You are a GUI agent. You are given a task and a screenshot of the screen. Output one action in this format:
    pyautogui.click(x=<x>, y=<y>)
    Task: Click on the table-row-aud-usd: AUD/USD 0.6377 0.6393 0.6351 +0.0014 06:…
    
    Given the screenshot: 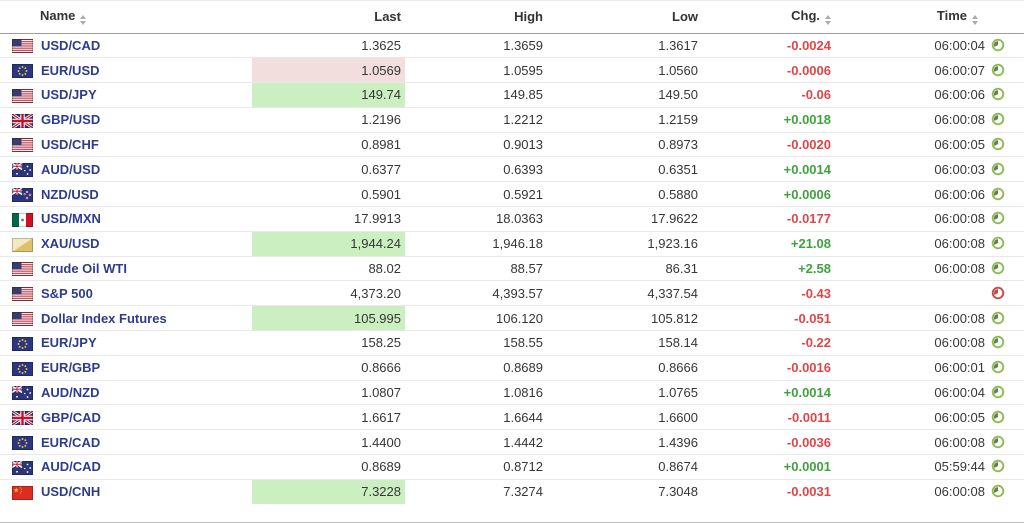 What is the action you would take?
    pyautogui.click(x=512, y=169)
    